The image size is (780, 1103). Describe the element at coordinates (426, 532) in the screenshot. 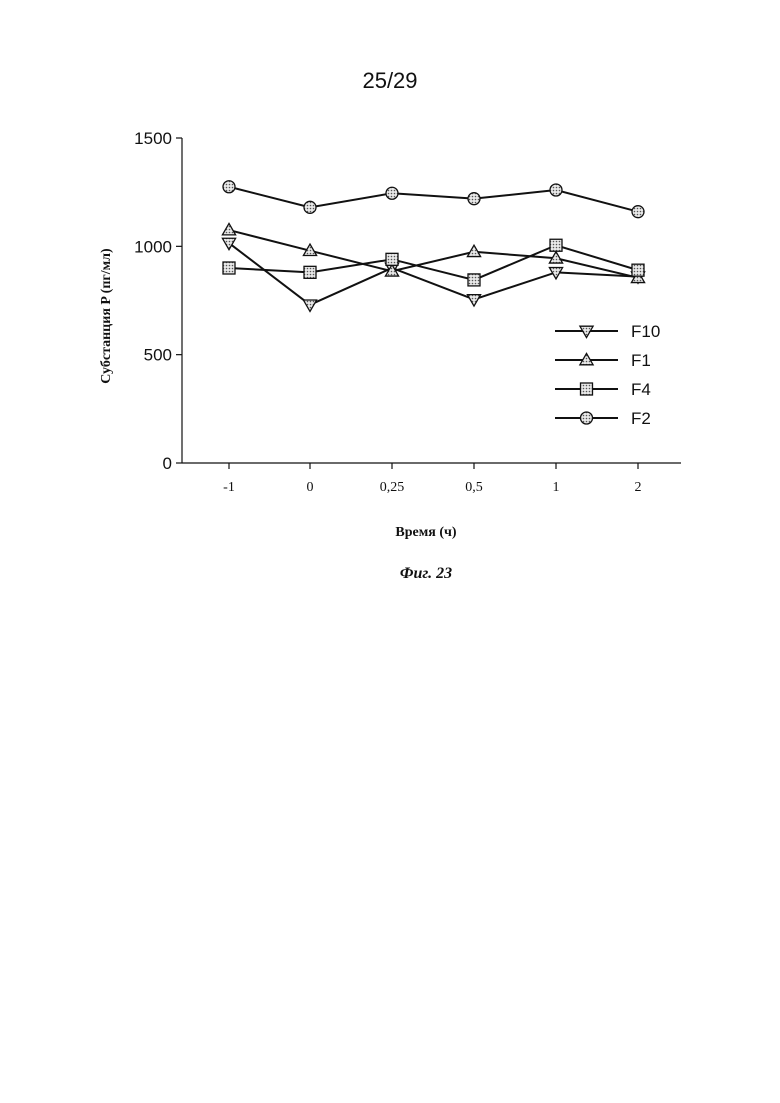

I see `x-axis-label: Время (ч)` at that location.